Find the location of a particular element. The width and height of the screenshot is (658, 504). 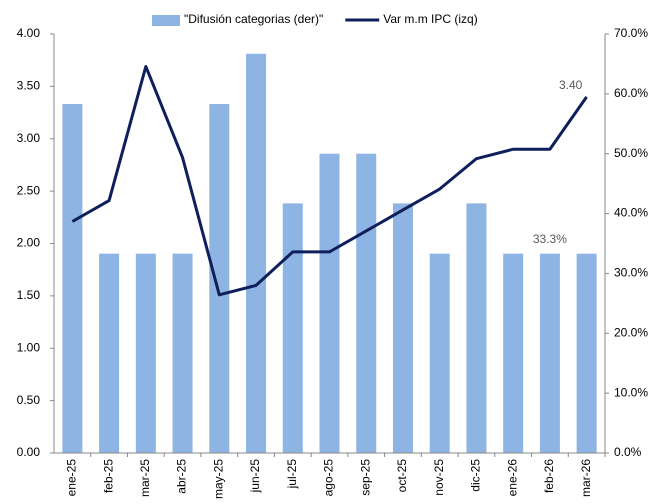

y2-tick-label: 50.0% is located at coordinates (631, 153).